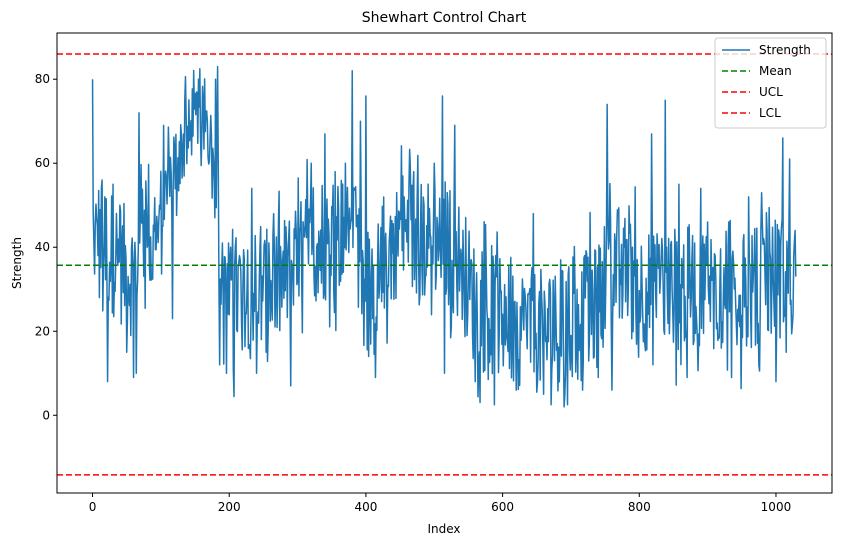 The image size is (841, 547). Describe the element at coordinates (42, 247) in the screenshot. I see `y-tick-label: 40` at that location.